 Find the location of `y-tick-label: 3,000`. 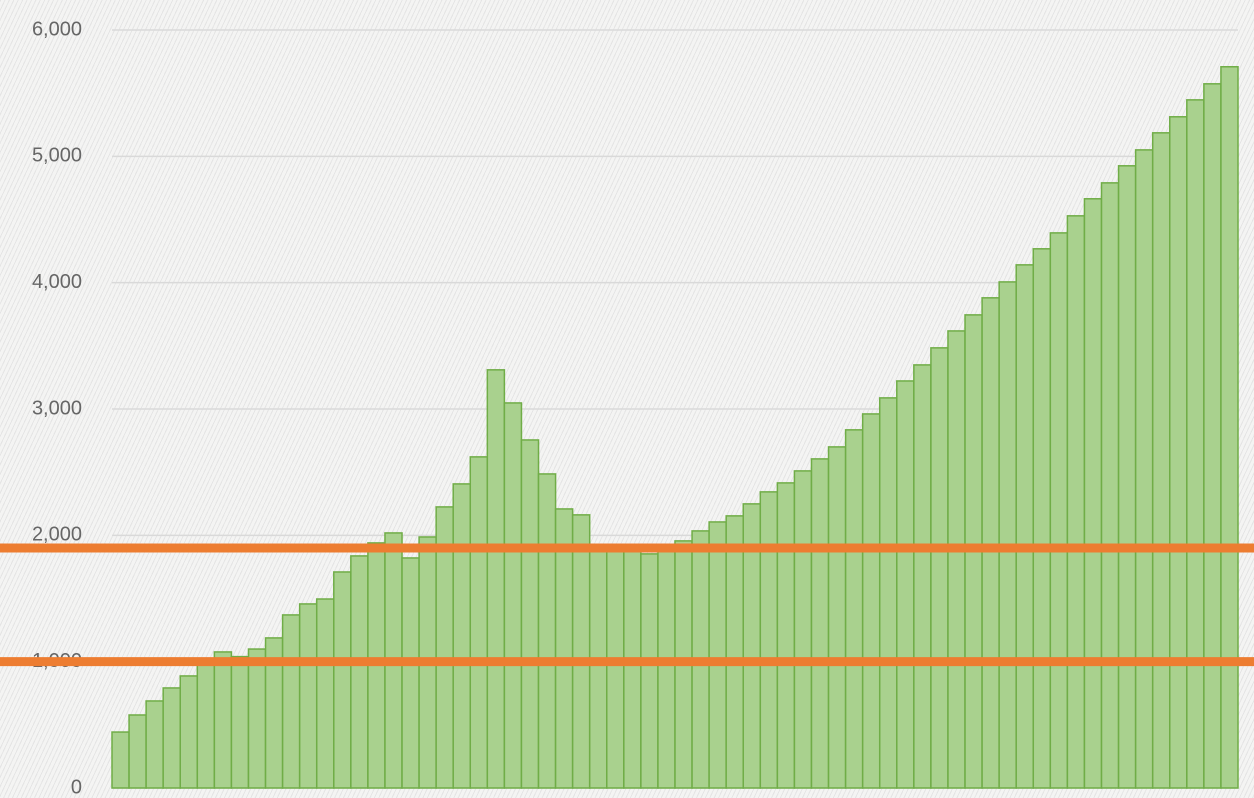

y-tick-label: 3,000 is located at coordinates (57, 408).